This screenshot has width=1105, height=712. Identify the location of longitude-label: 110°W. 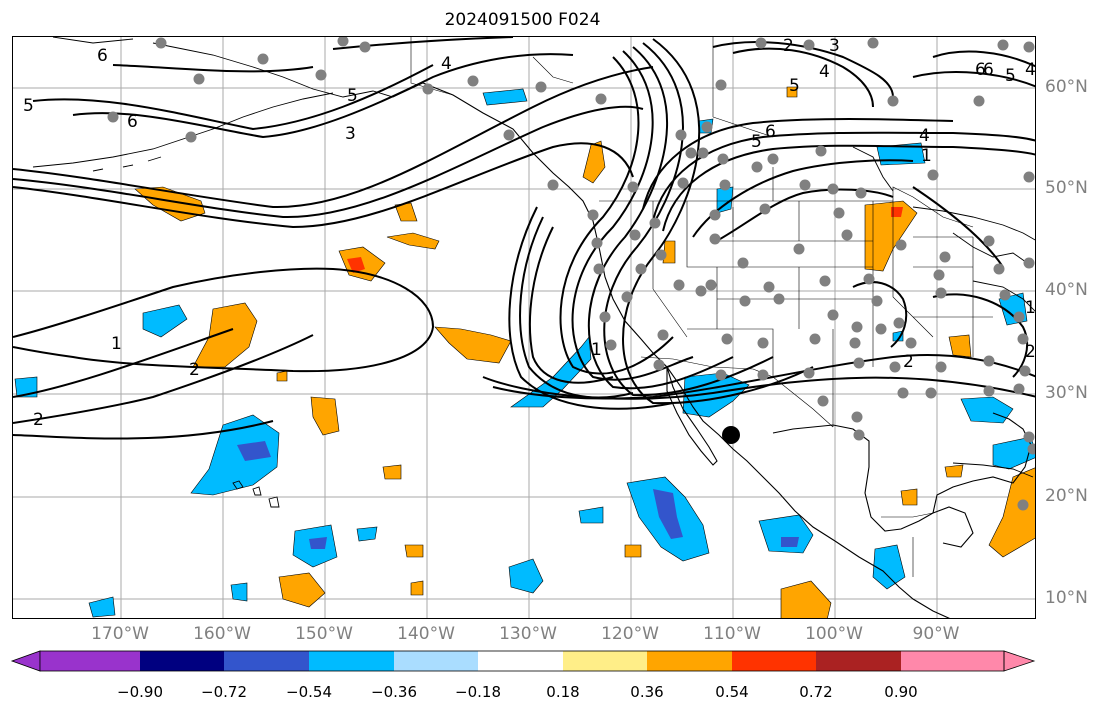
(732, 634).